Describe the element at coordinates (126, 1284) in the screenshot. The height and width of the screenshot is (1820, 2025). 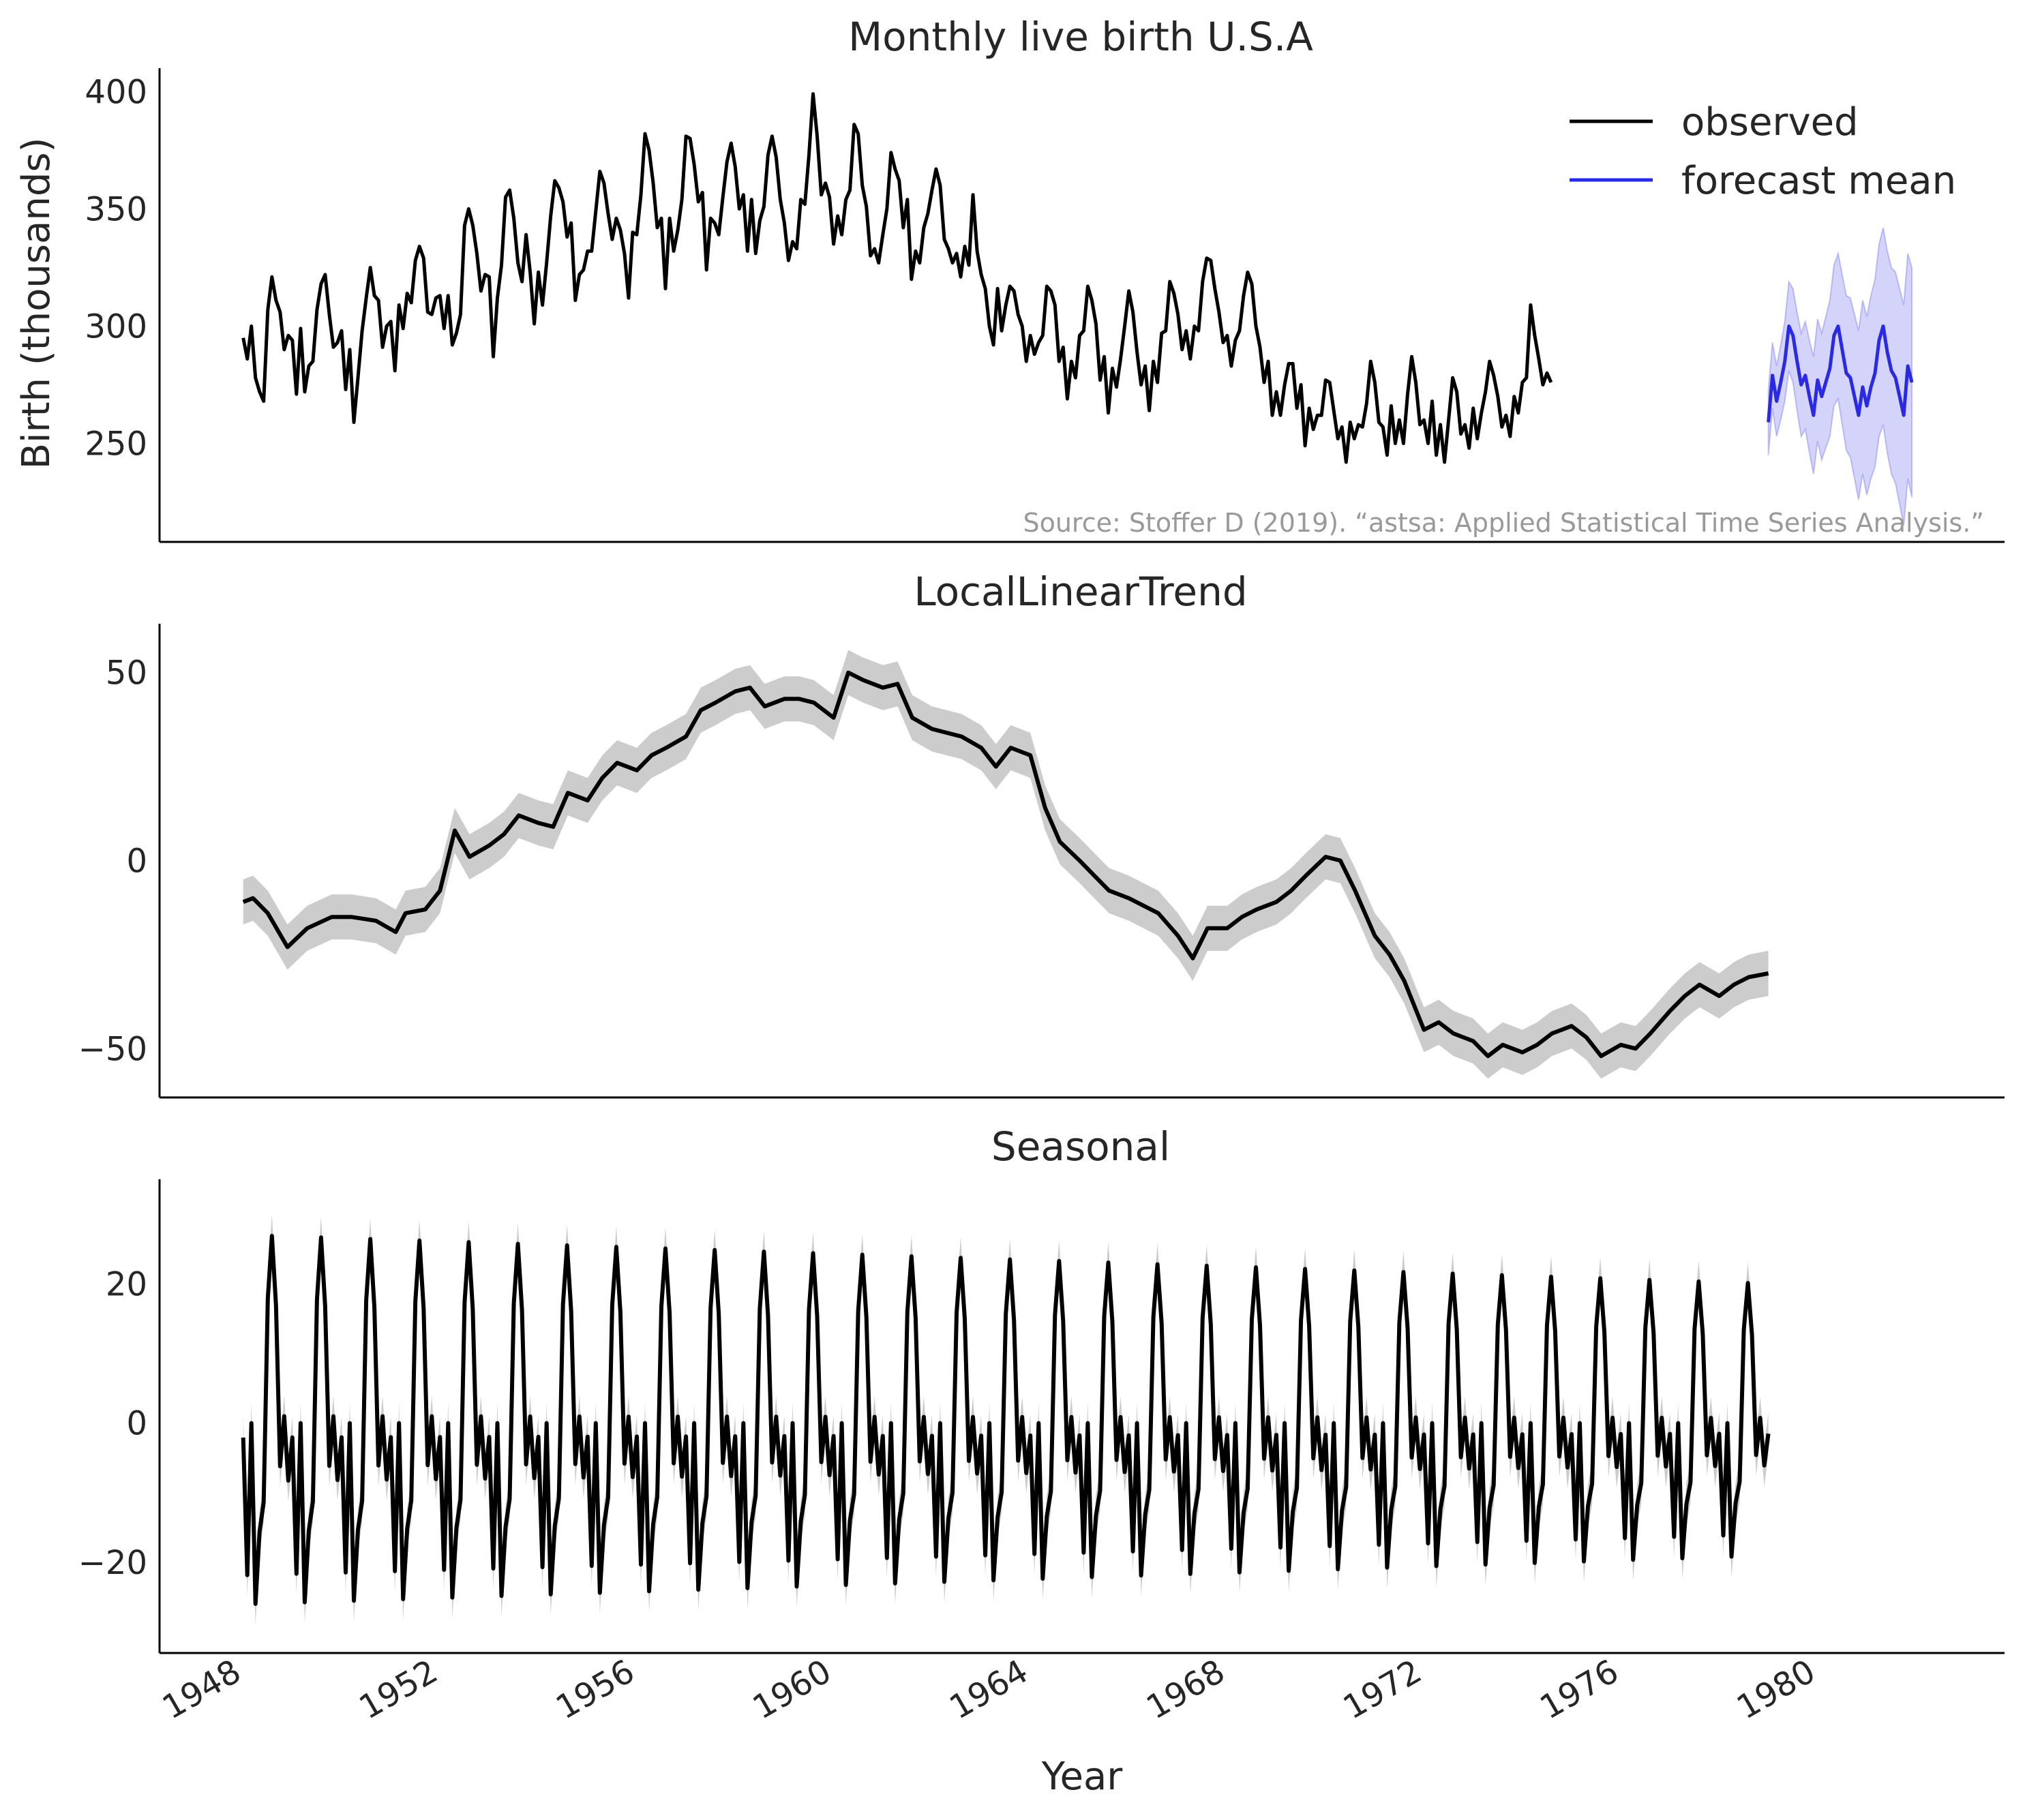
I see `y-tick-label: 20` at that location.